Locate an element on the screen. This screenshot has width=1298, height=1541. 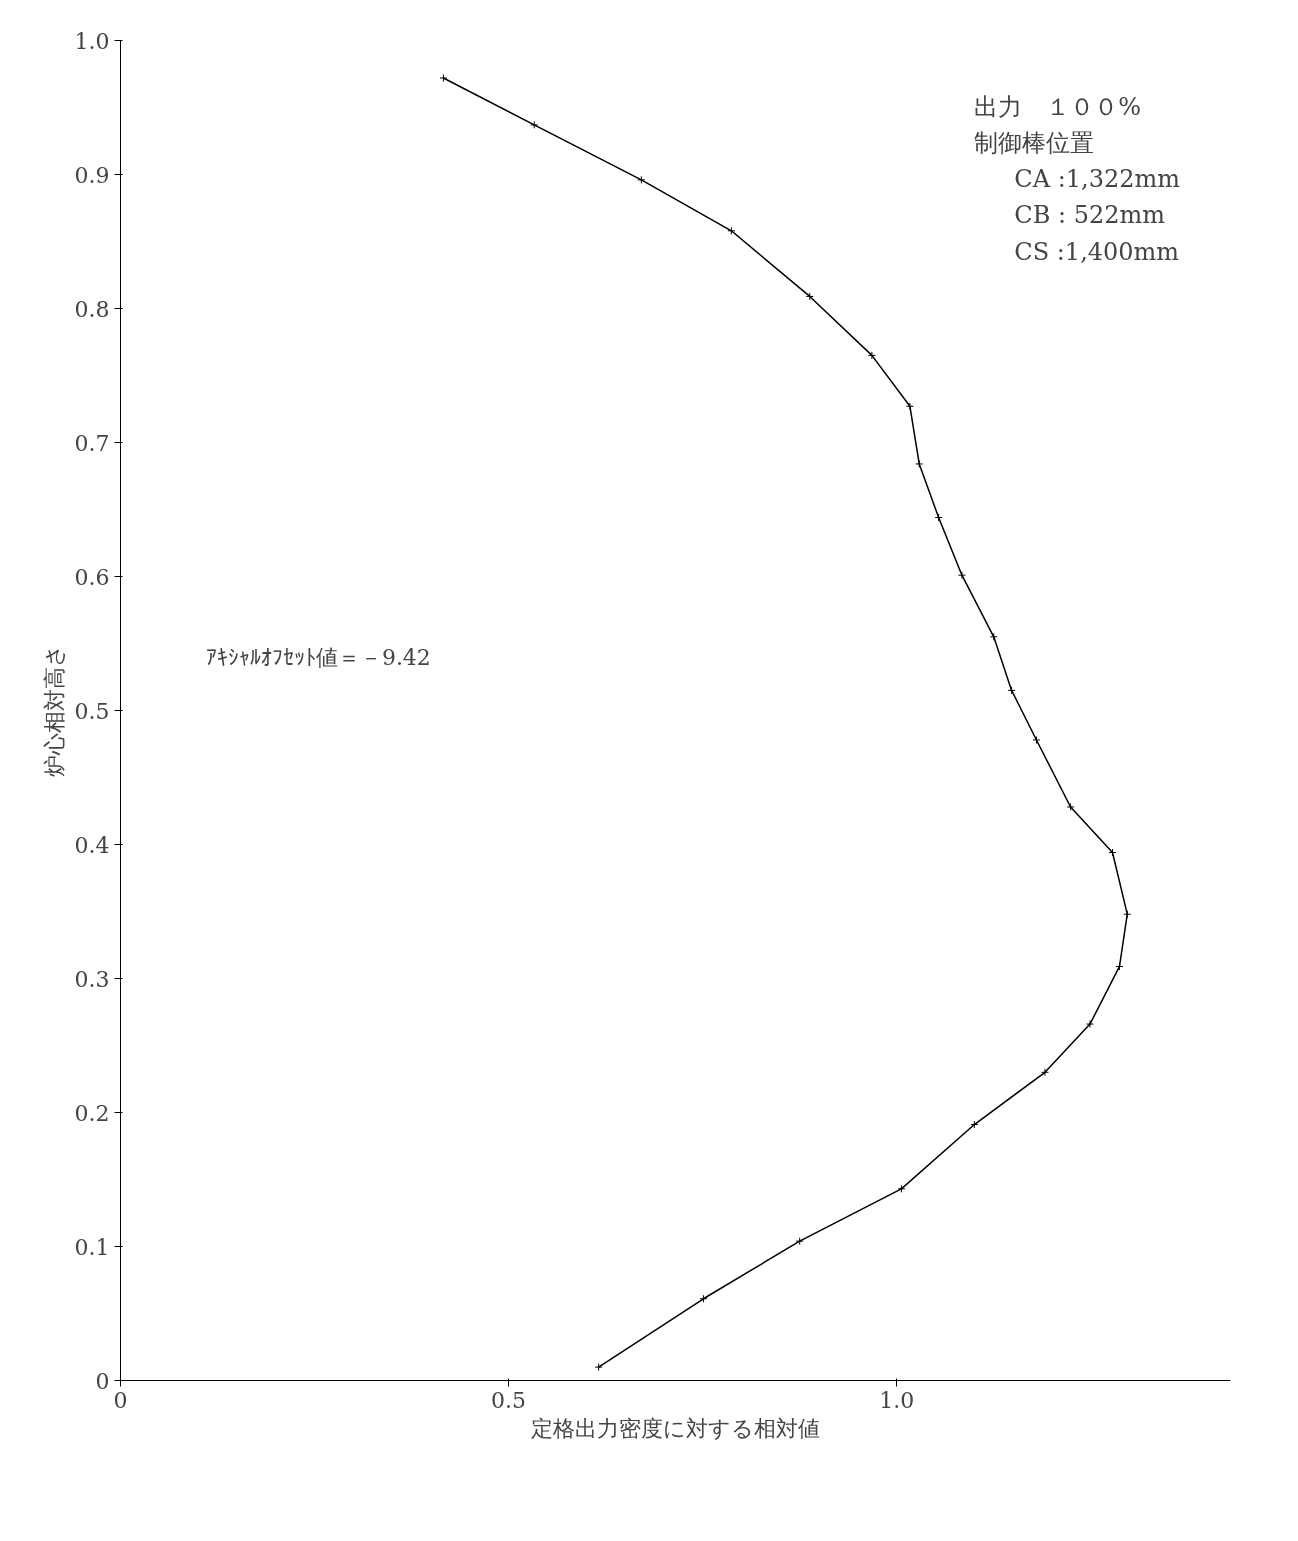
y-axis-title: 炉心相対高さ is located at coordinates (54, 710).